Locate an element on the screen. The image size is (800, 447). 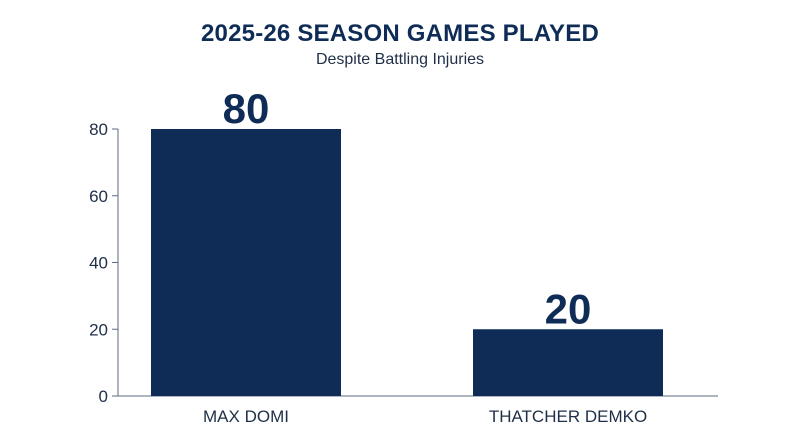
chart-subtitle: Despite Battling Injuries is located at coordinates (400, 59).